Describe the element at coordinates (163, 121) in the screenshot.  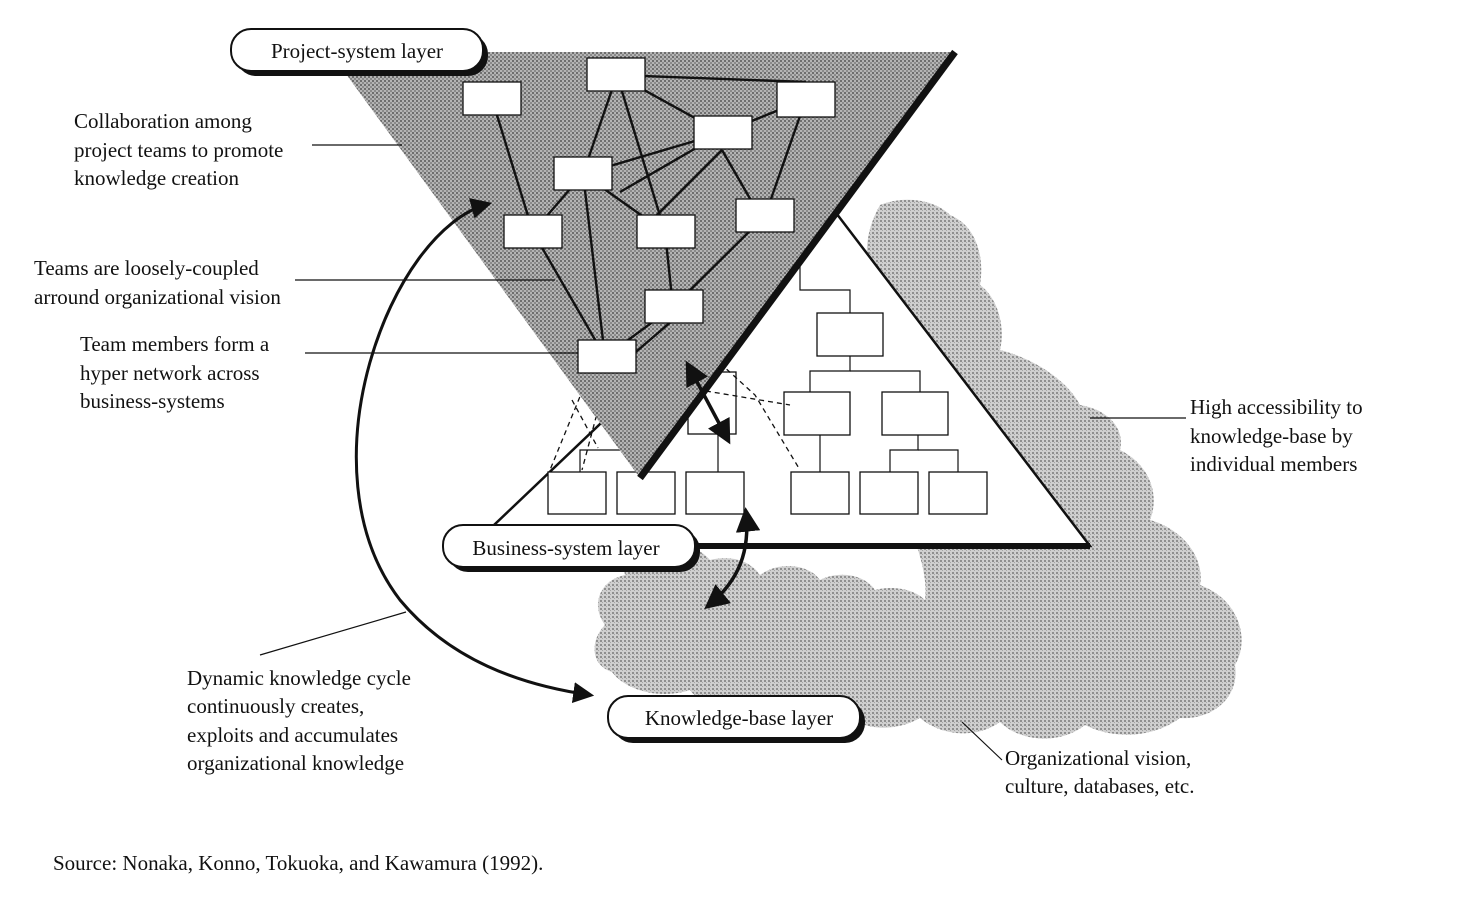
I see `annotation-text: Collaboration among` at that location.